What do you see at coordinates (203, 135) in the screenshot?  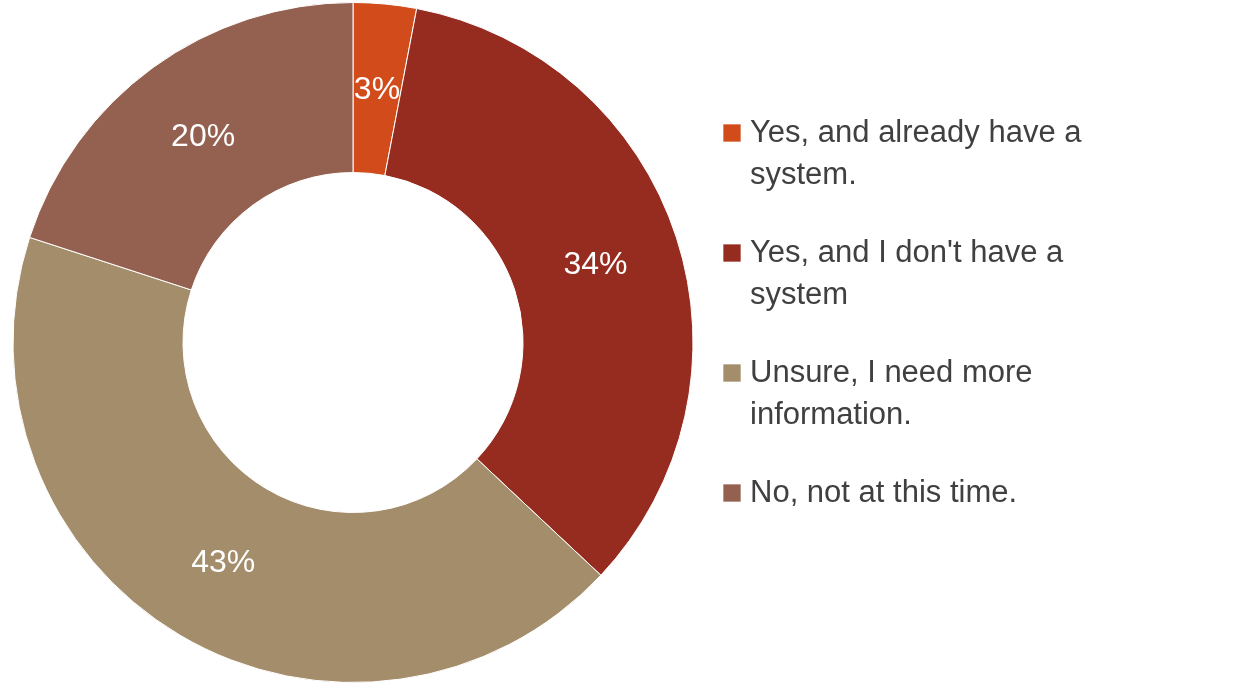 I see `data-label: 20%` at bounding box center [203, 135].